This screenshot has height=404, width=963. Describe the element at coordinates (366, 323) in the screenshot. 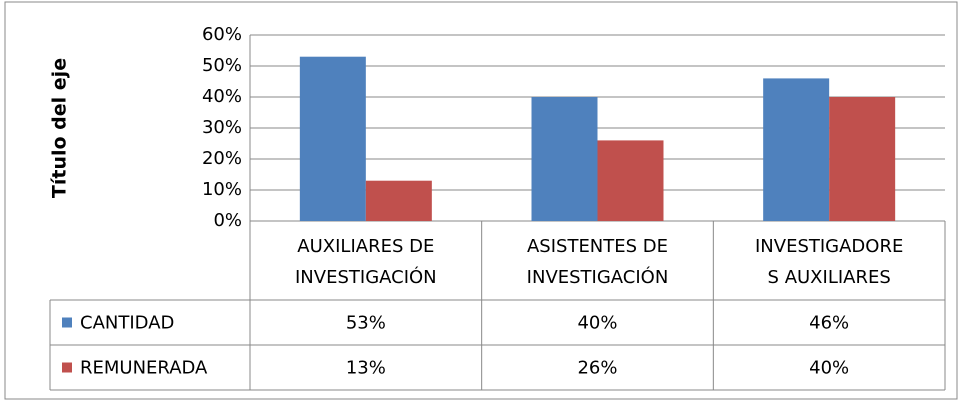

I see `table-value: 53%` at that location.